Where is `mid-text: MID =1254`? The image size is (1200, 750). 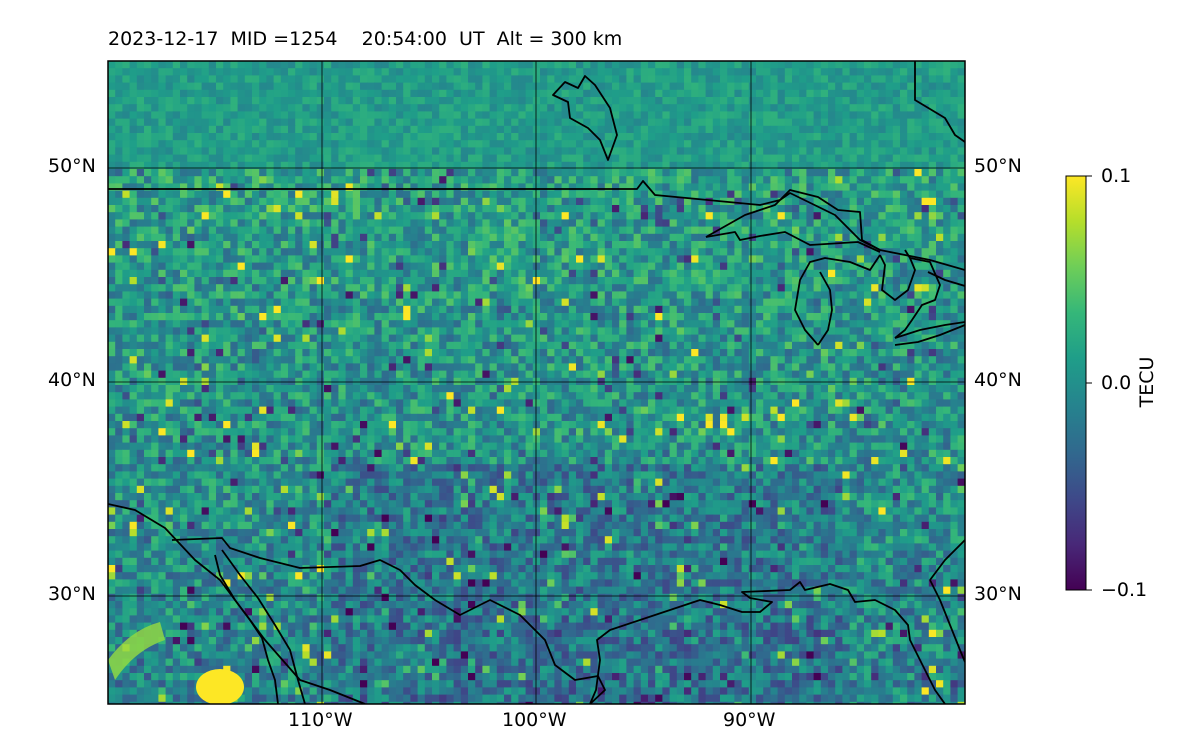 mid-text: MID =1254 is located at coordinates (284, 39).